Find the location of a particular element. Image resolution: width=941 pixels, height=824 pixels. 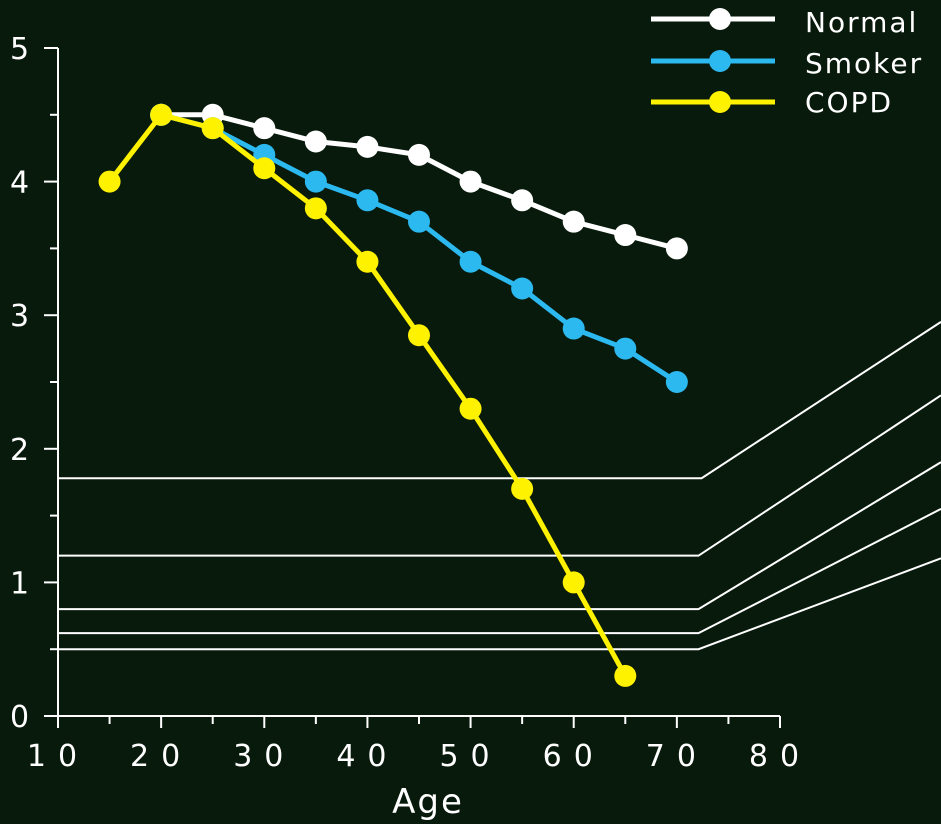

legend-marker-smoker is located at coordinates (720, 61).